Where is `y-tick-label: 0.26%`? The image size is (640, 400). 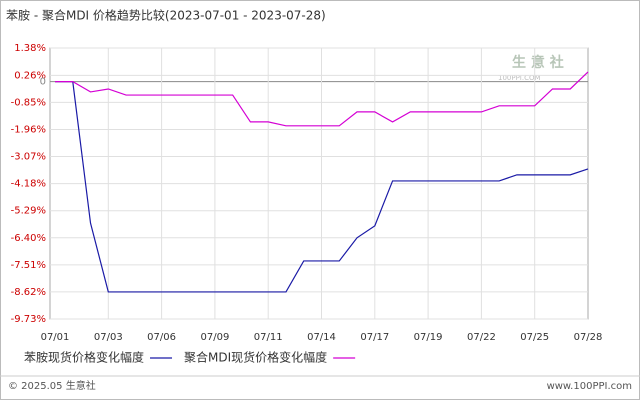
y-tick-label: 0.26% is located at coordinates (30, 75).